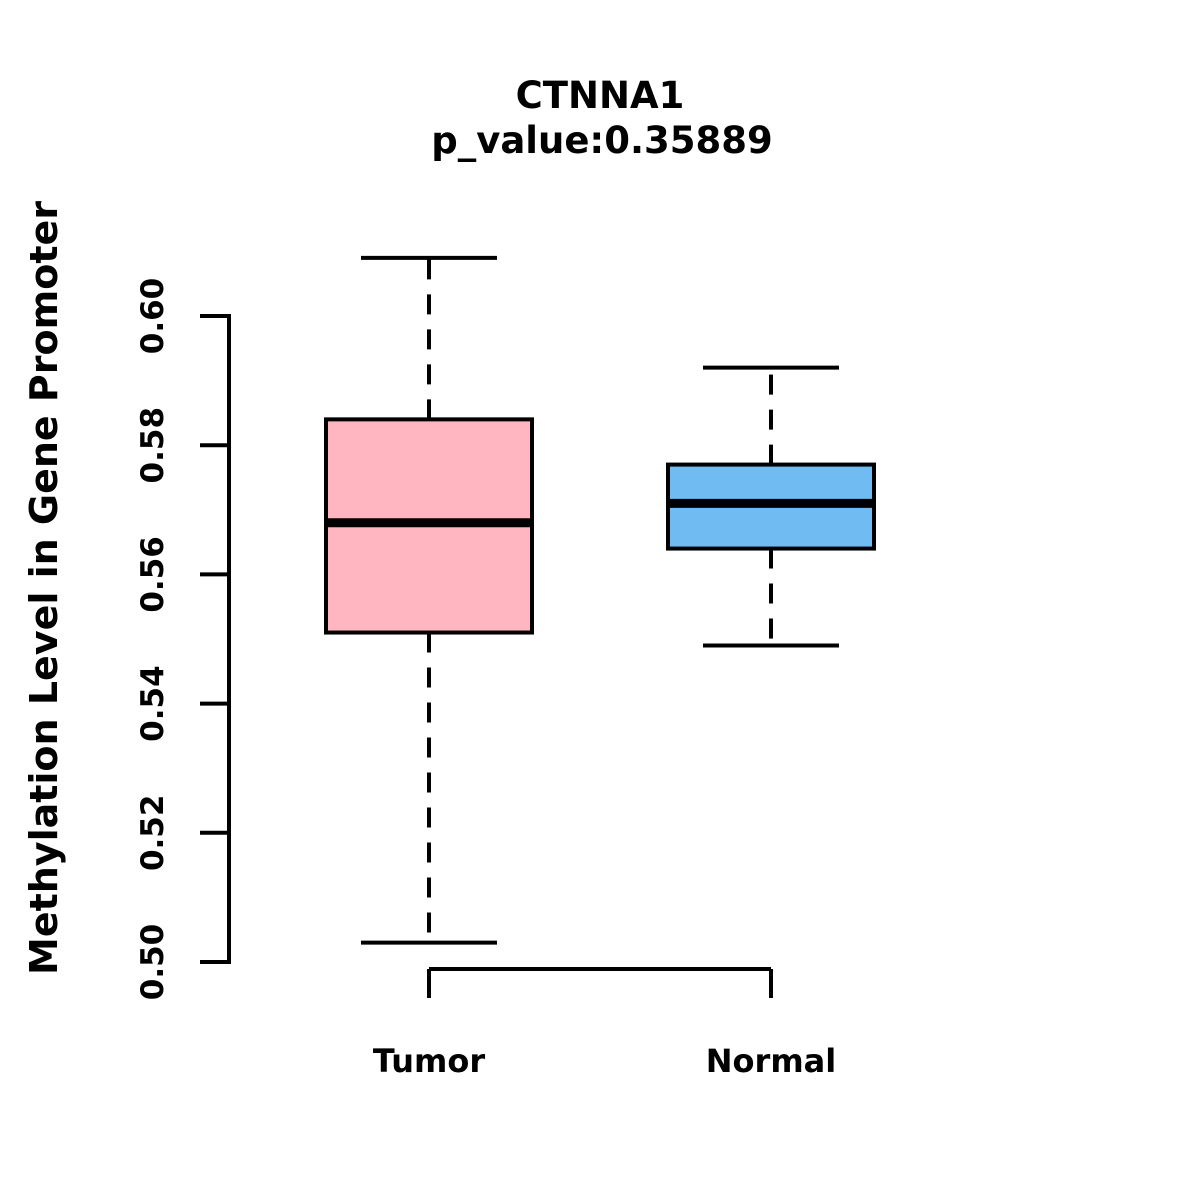 The image size is (1200, 1204). Describe the element at coordinates (153, 574) in the screenshot. I see `y-tick-label: 0.56` at that location.